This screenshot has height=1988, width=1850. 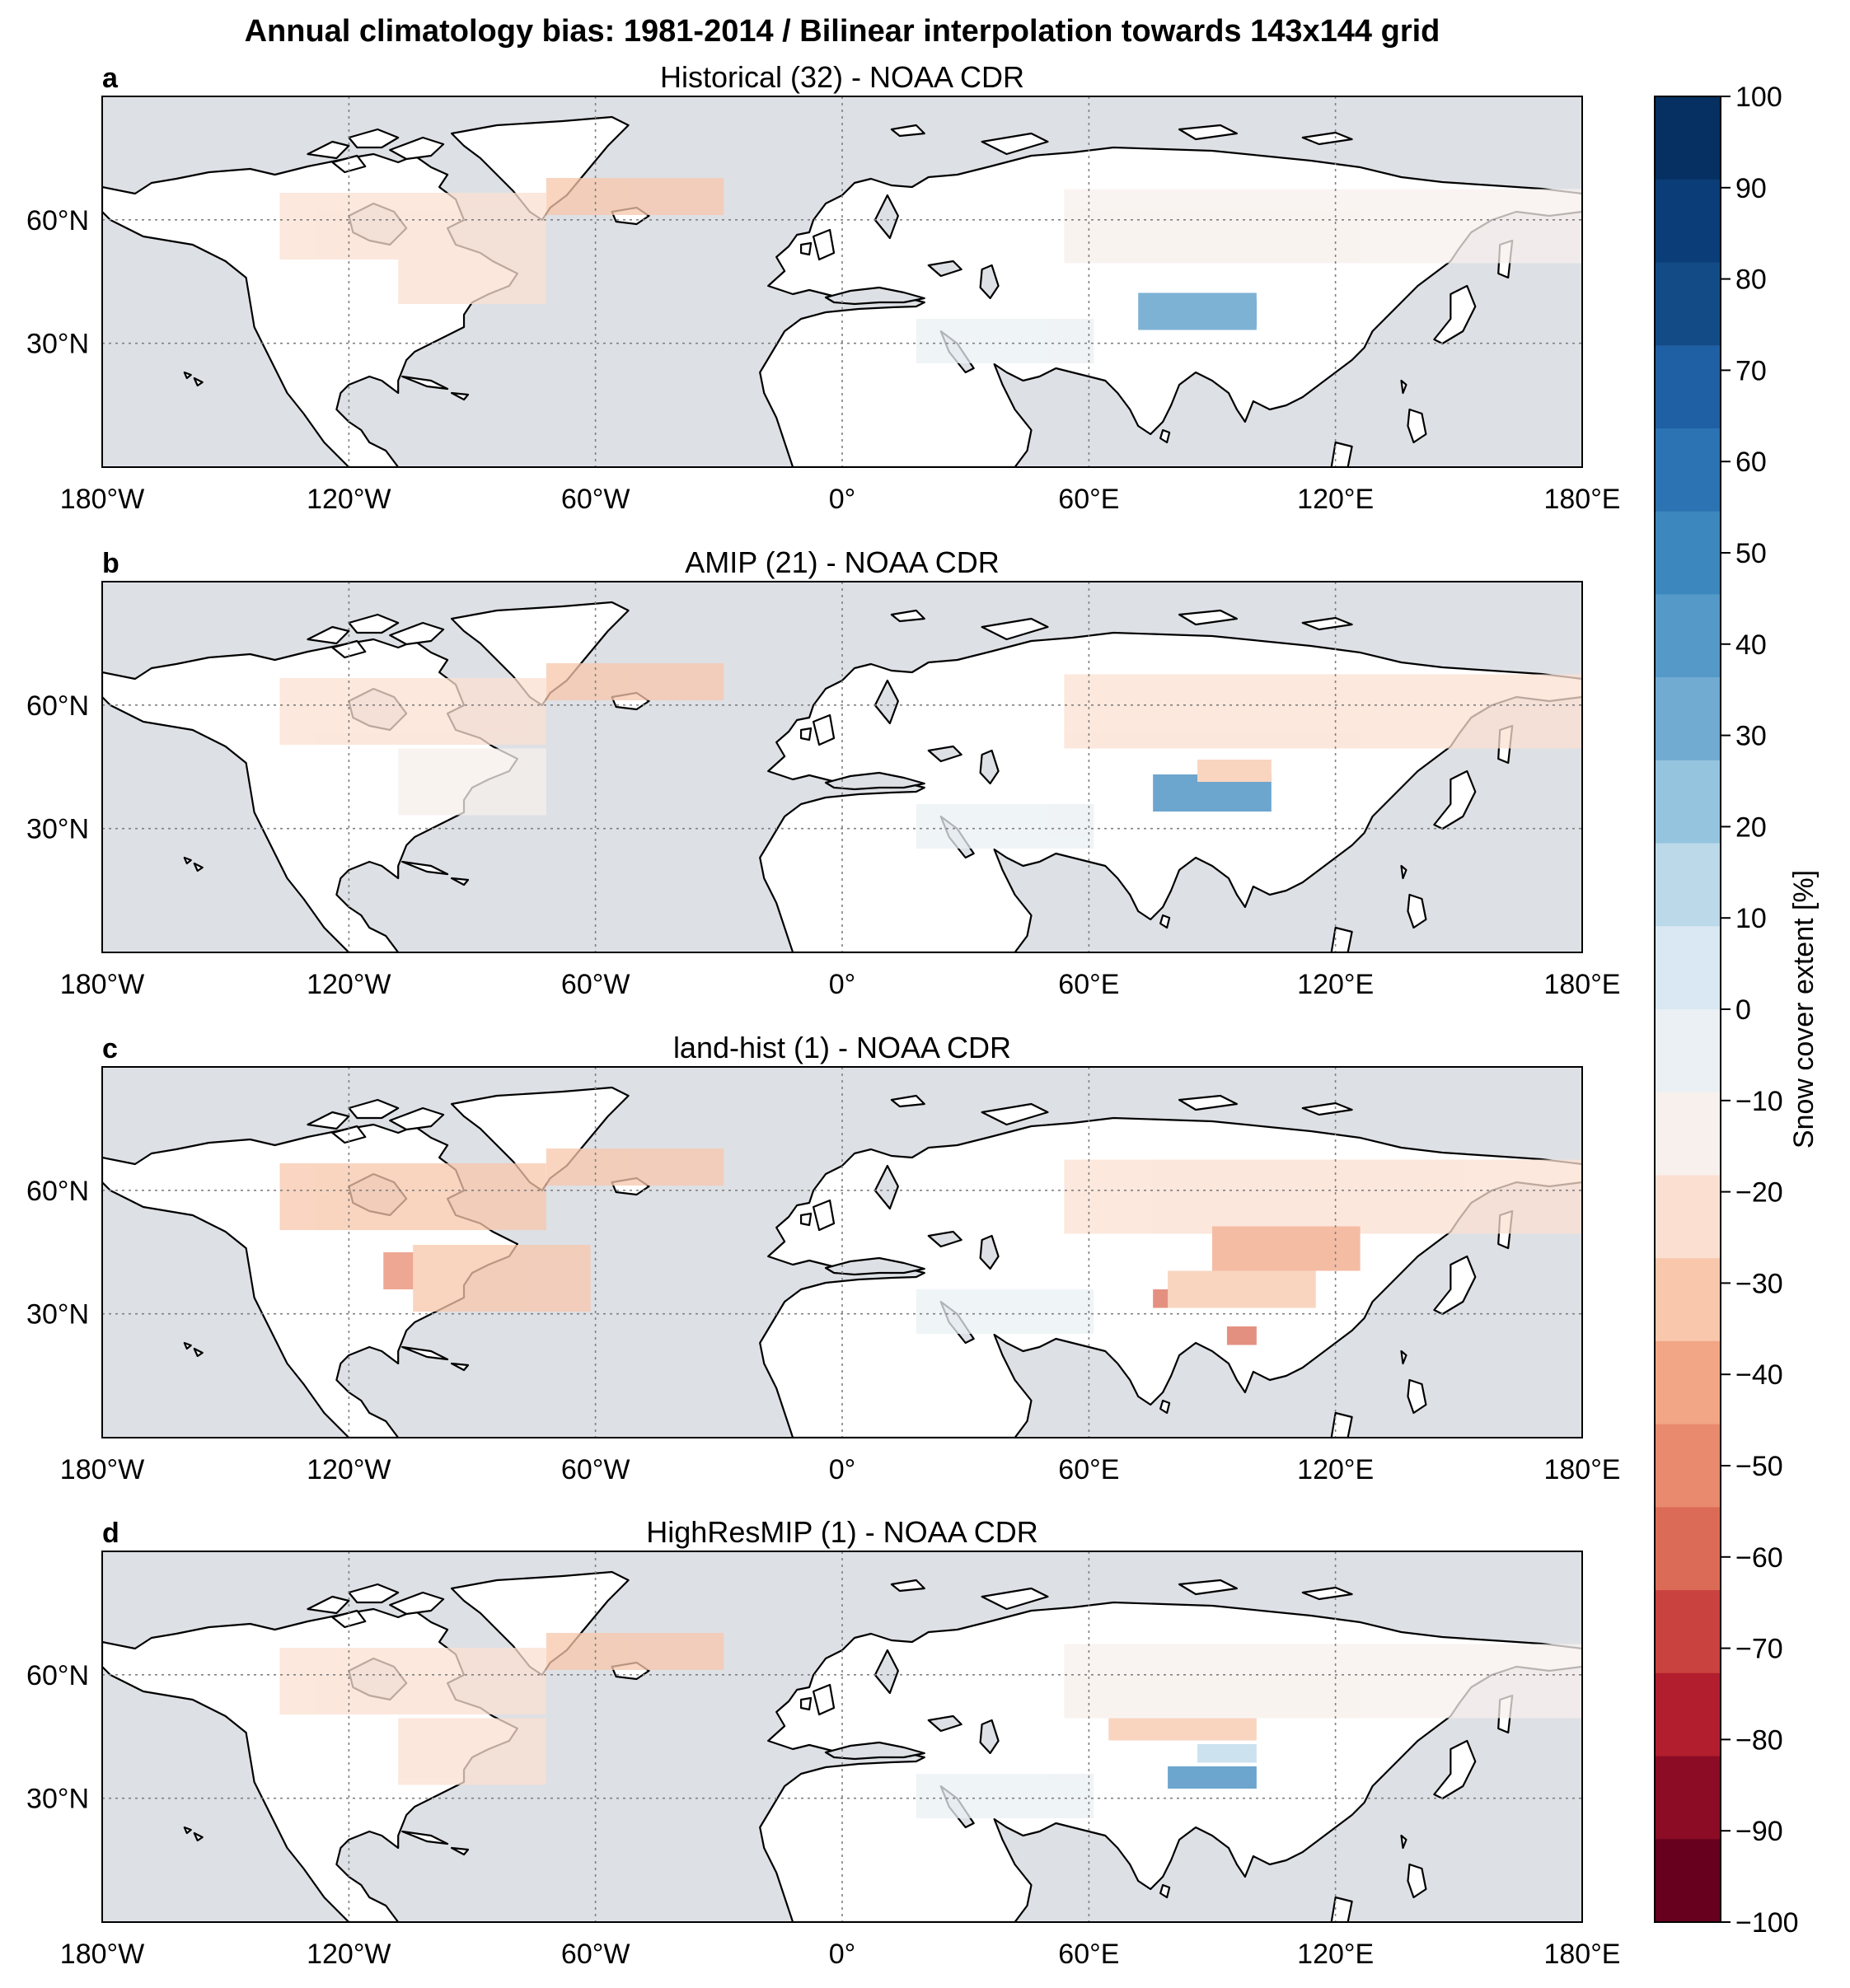 What do you see at coordinates (842, 562) in the screenshot?
I see `panel-title: AMIP (21) - NOAA CDR` at bounding box center [842, 562].